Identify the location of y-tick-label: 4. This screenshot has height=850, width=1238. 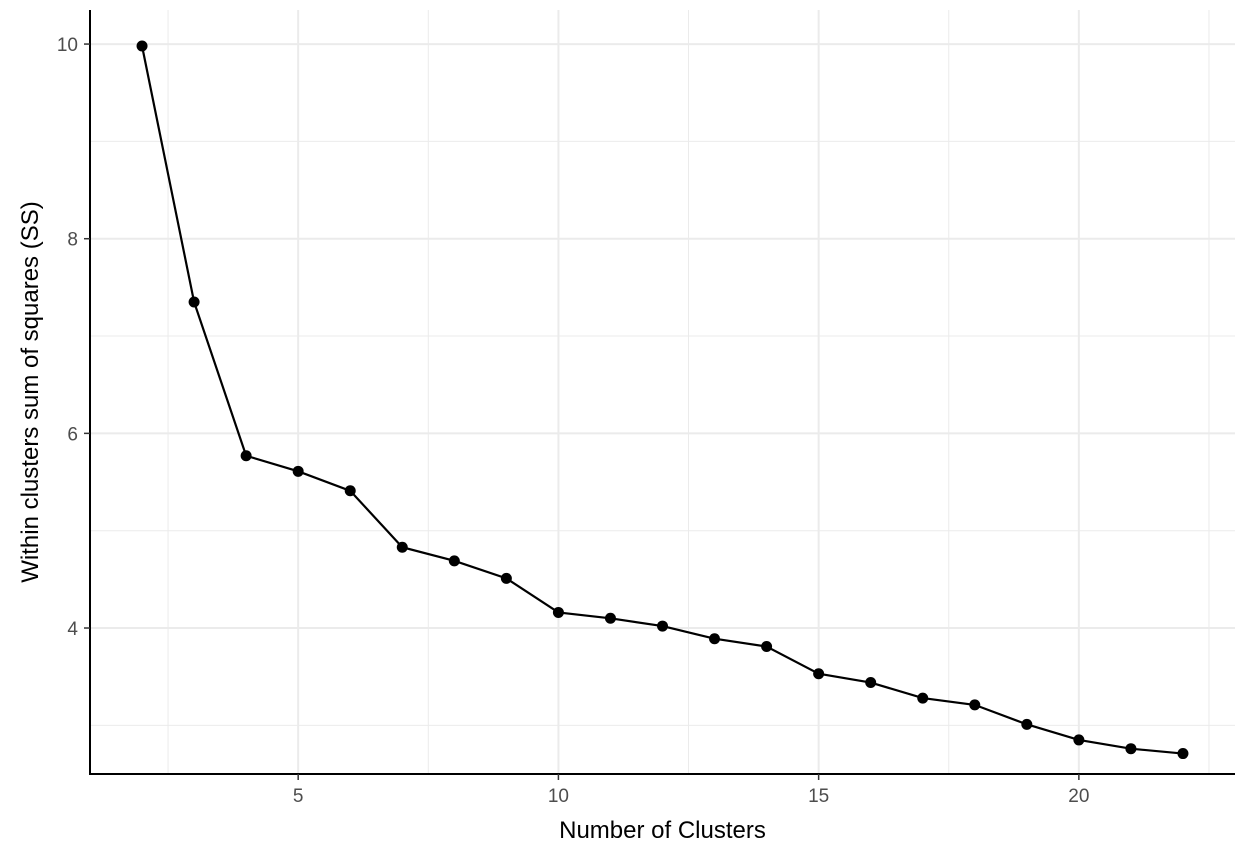
(72, 629).